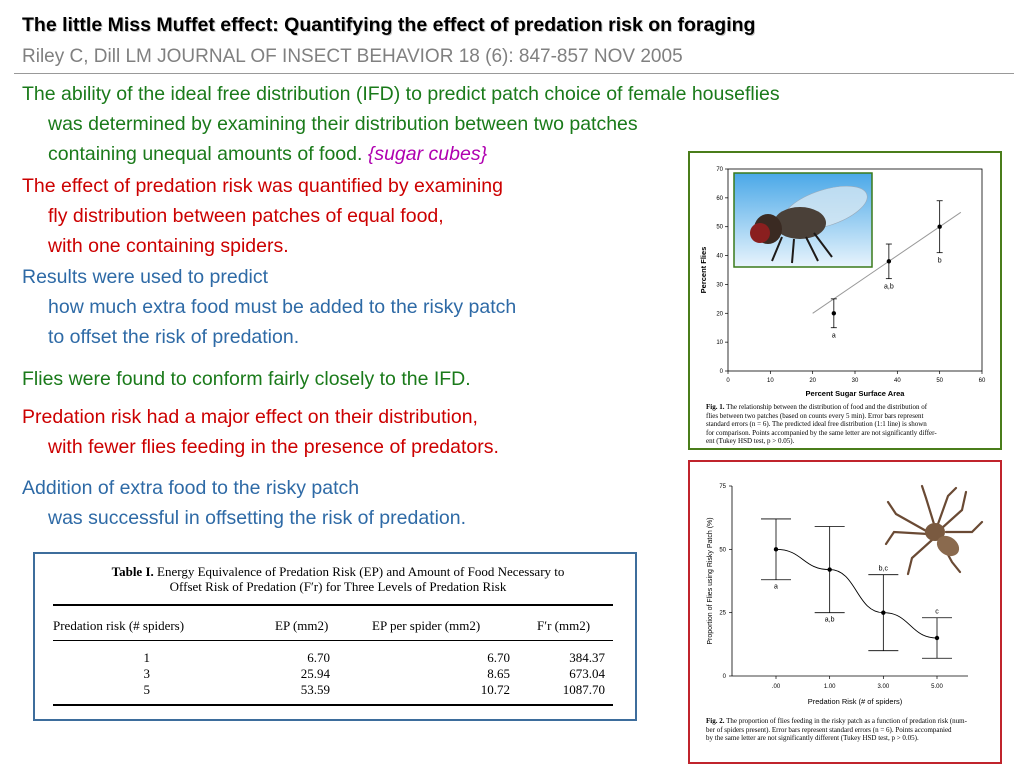  I want to click on paragraph-line: Results were used to predict, so click(145, 277).